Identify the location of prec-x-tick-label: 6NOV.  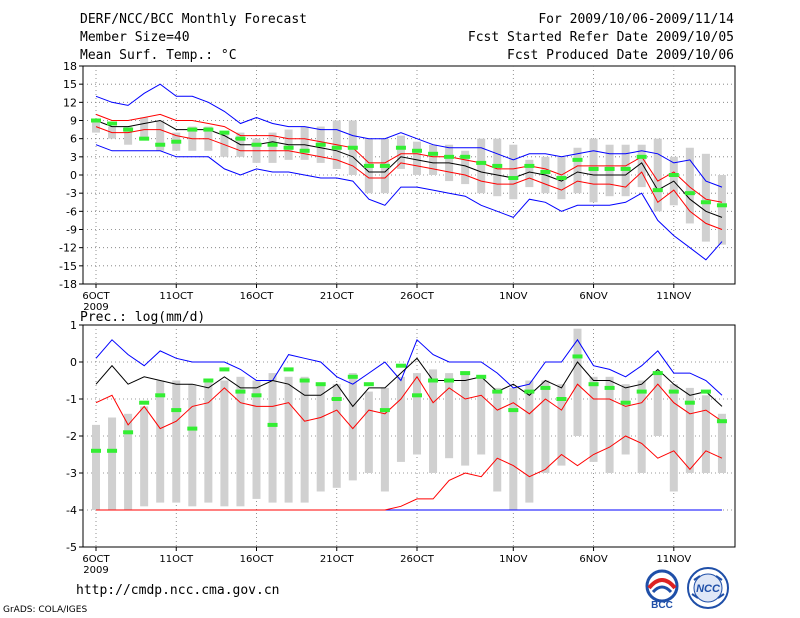
(593, 559).